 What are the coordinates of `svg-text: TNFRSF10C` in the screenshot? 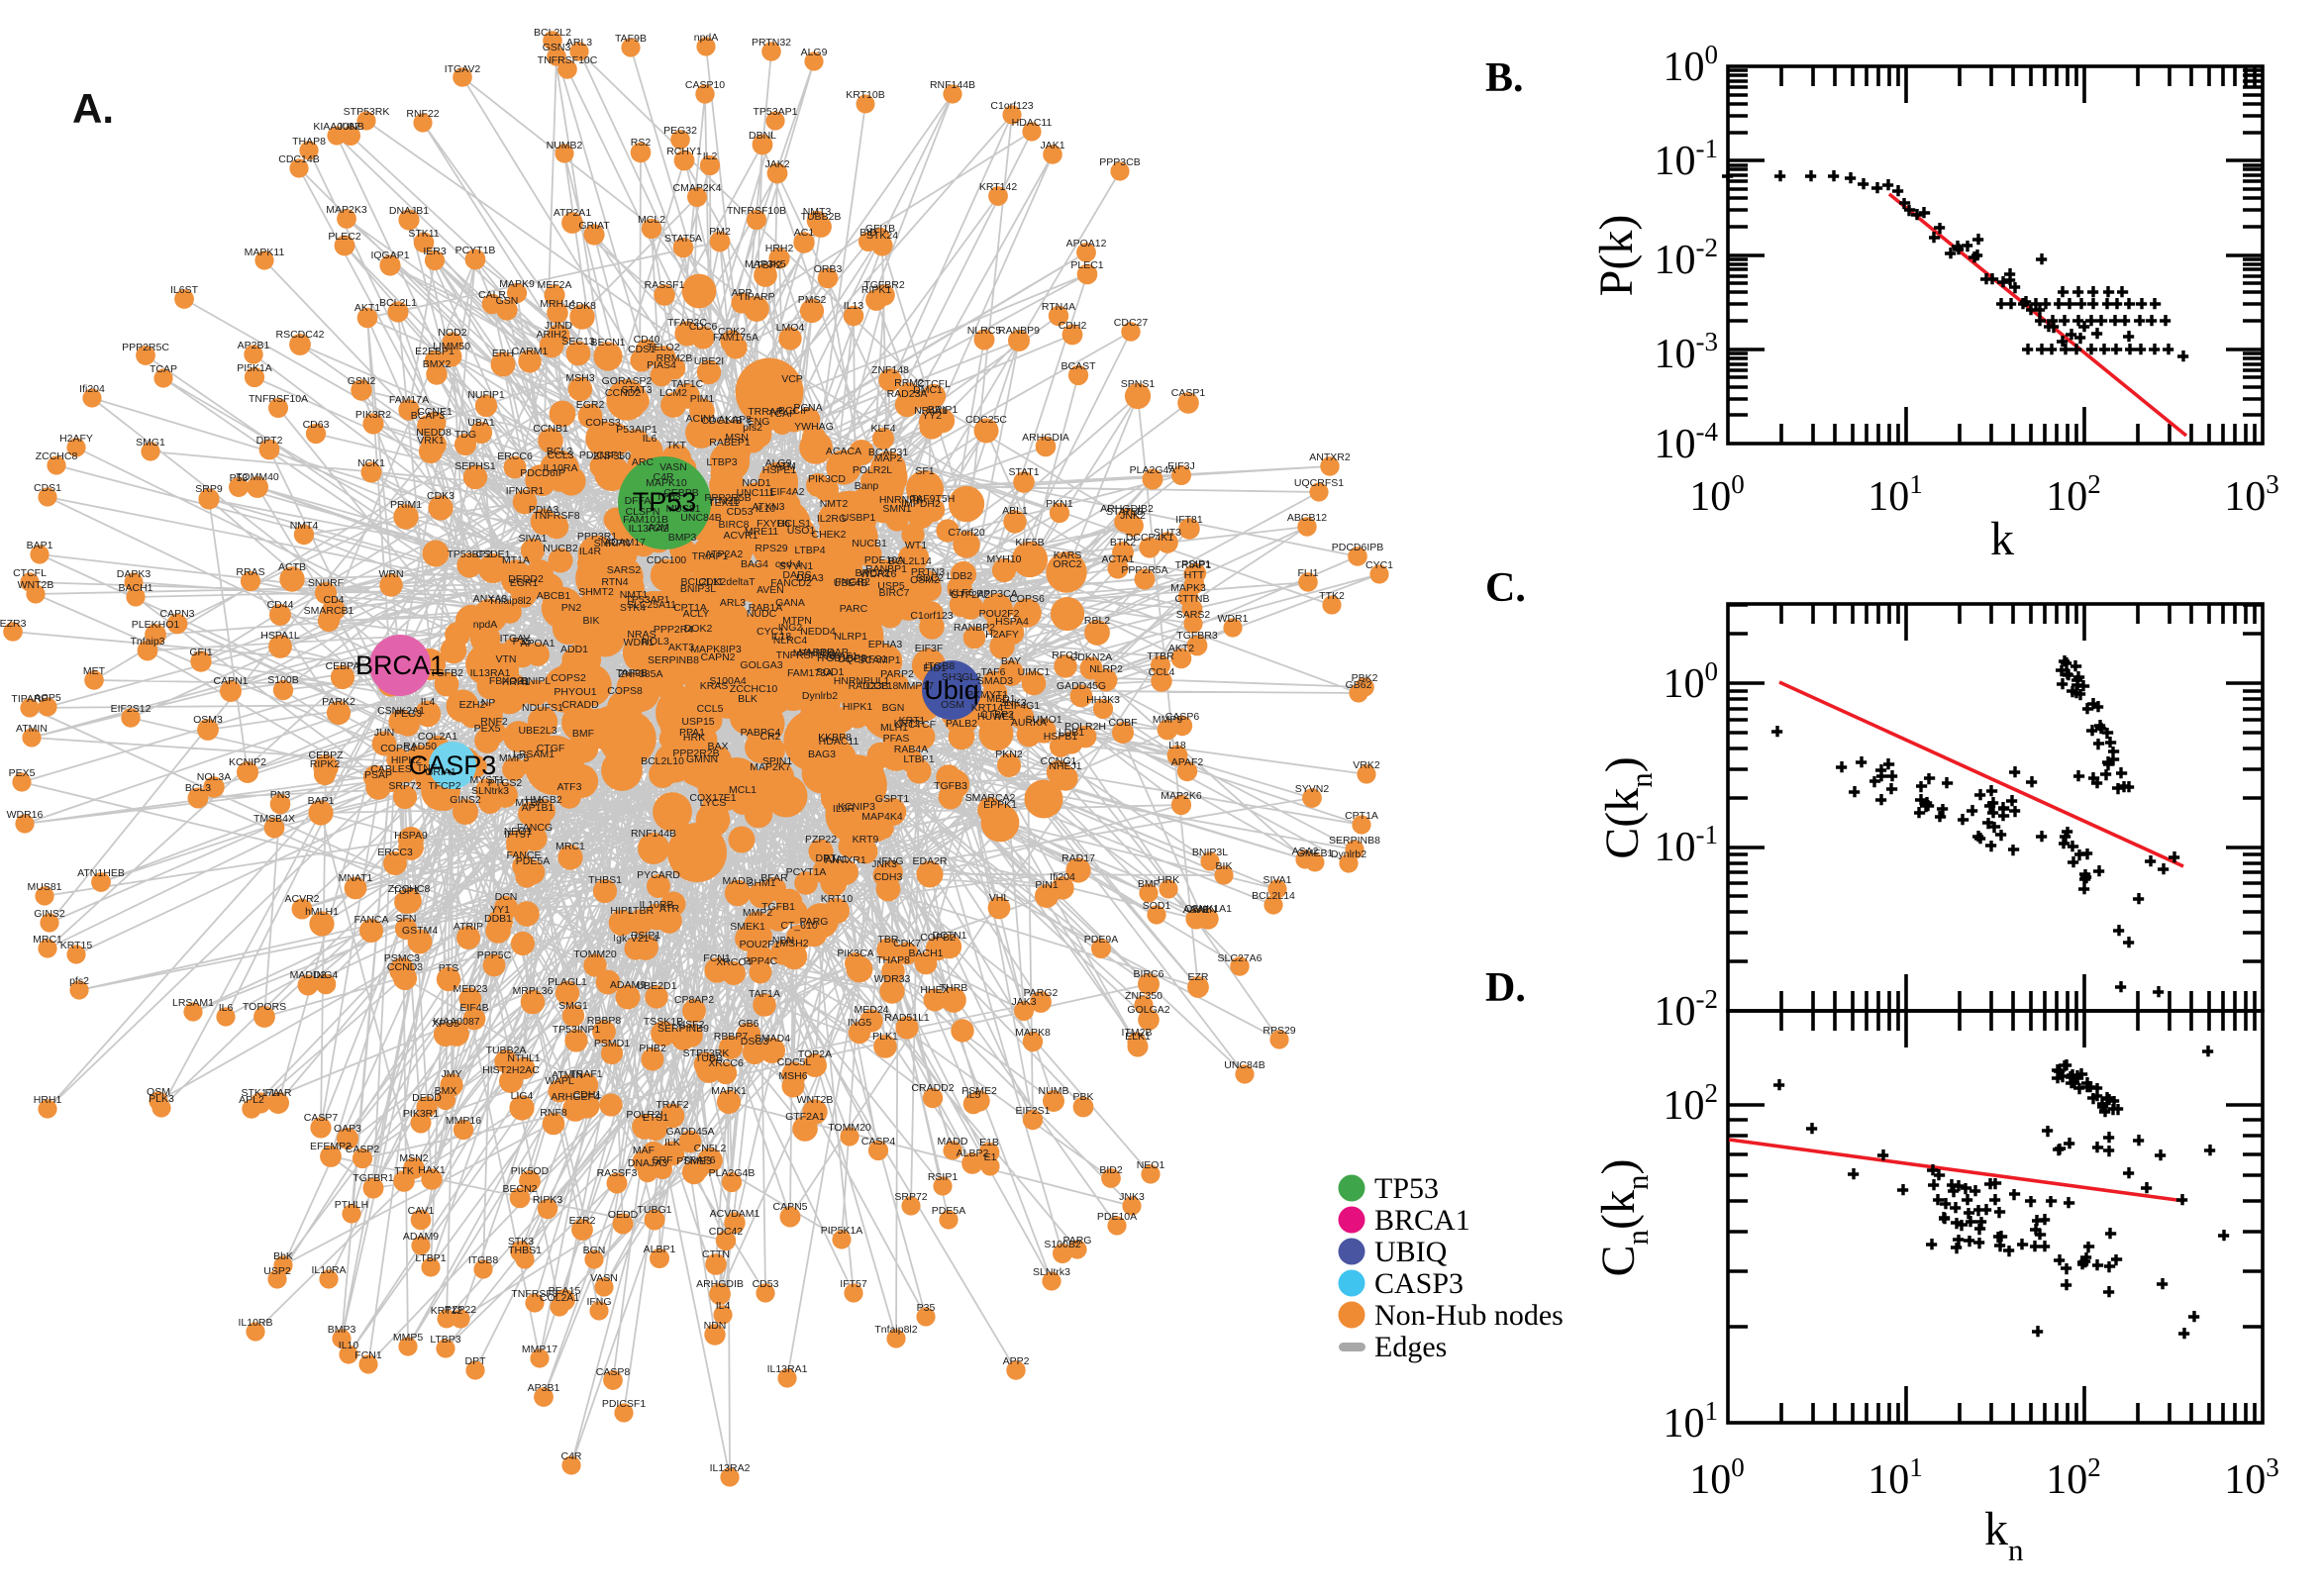 It's located at (568, 60).